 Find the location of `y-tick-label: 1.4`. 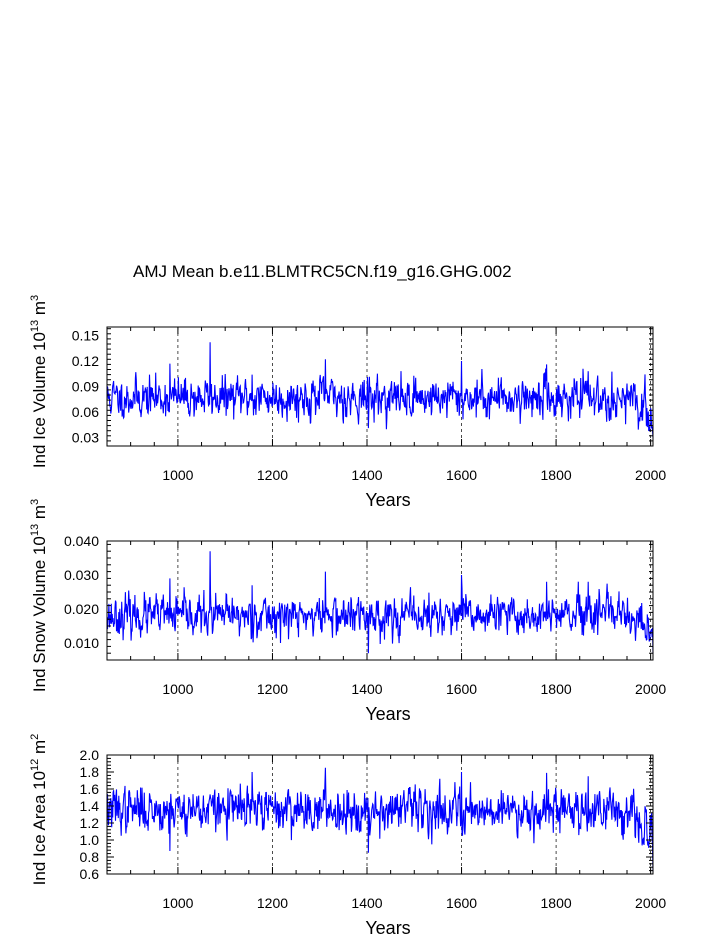

y-tick-label: 1.4 is located at coordinates (90, 806).